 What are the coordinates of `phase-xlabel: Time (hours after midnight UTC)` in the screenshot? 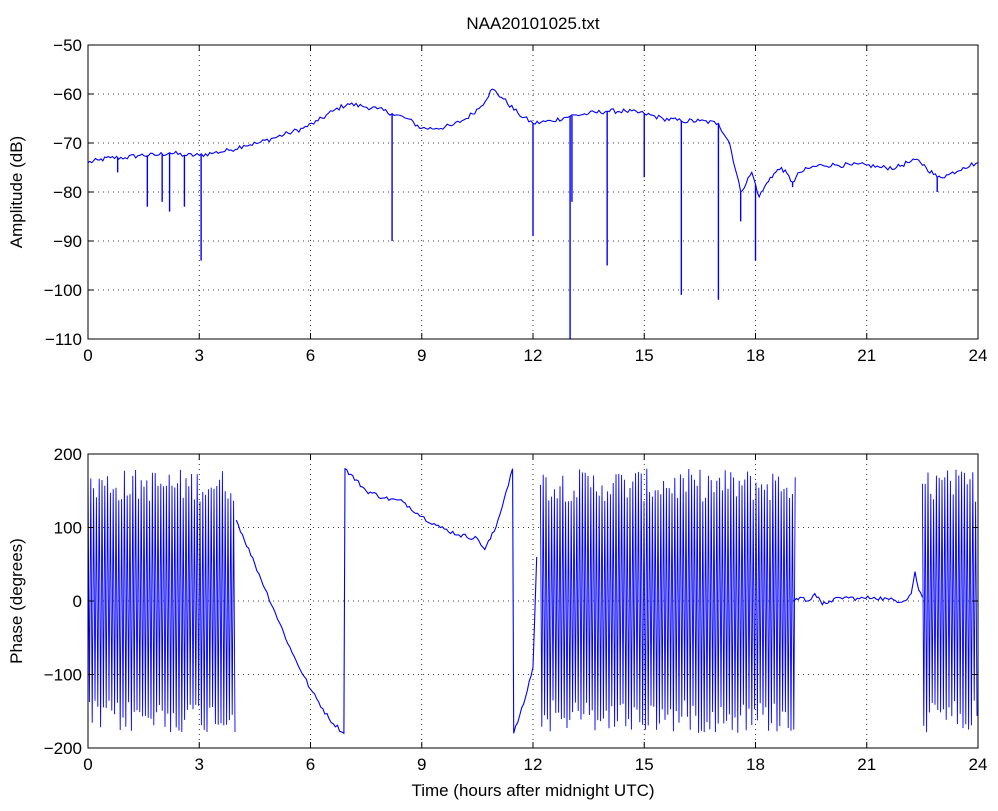 It's located at (532, 790).